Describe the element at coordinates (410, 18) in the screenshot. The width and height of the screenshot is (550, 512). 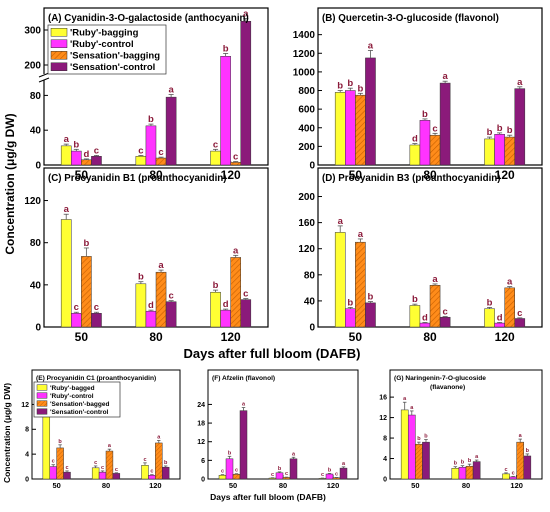
I see `panel-title: (B) Quercetin-3-O-glucoside (flavonol)` at that location.